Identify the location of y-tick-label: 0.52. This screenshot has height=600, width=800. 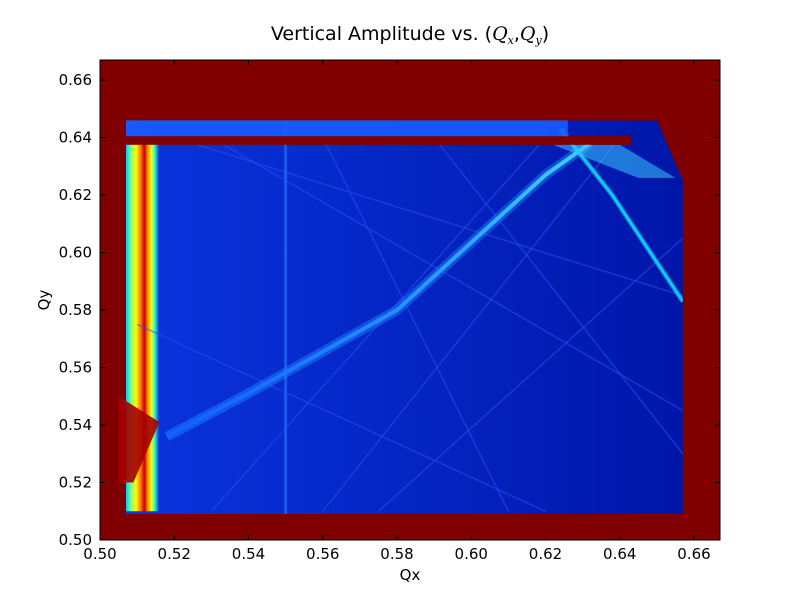
(75, 483).